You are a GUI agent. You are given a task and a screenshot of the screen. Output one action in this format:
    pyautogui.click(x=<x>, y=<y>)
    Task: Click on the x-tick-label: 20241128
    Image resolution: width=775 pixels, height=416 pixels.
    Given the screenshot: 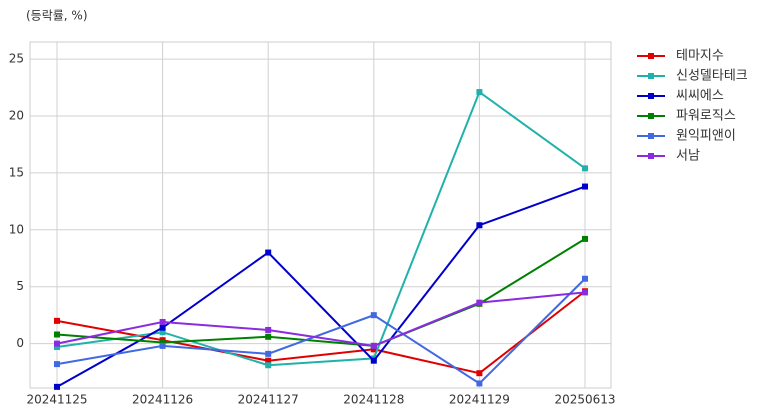 What is the action you would take?
    pyautogui.click(x=373, y=400)
    